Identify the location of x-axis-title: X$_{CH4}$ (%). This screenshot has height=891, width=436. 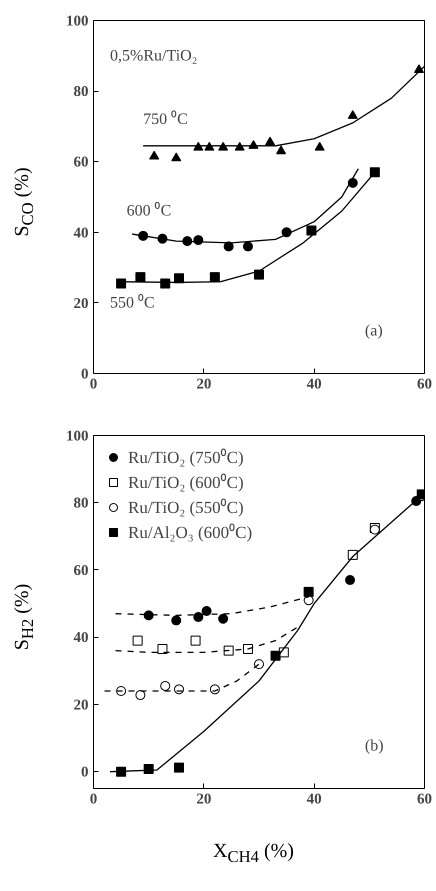
(253, 853).